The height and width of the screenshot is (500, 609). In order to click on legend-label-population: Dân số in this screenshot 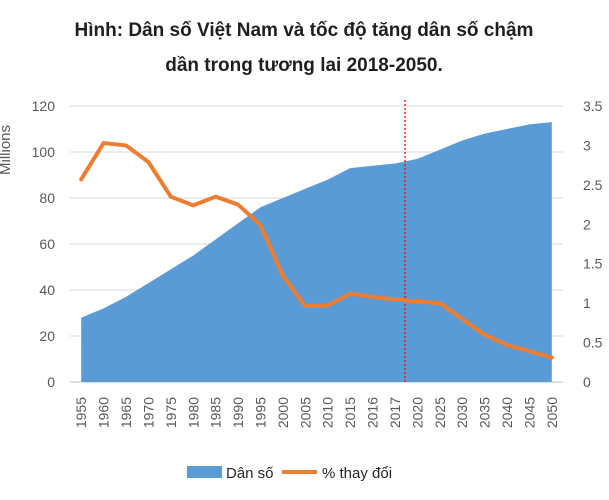, I will do `click(250, 473)`.